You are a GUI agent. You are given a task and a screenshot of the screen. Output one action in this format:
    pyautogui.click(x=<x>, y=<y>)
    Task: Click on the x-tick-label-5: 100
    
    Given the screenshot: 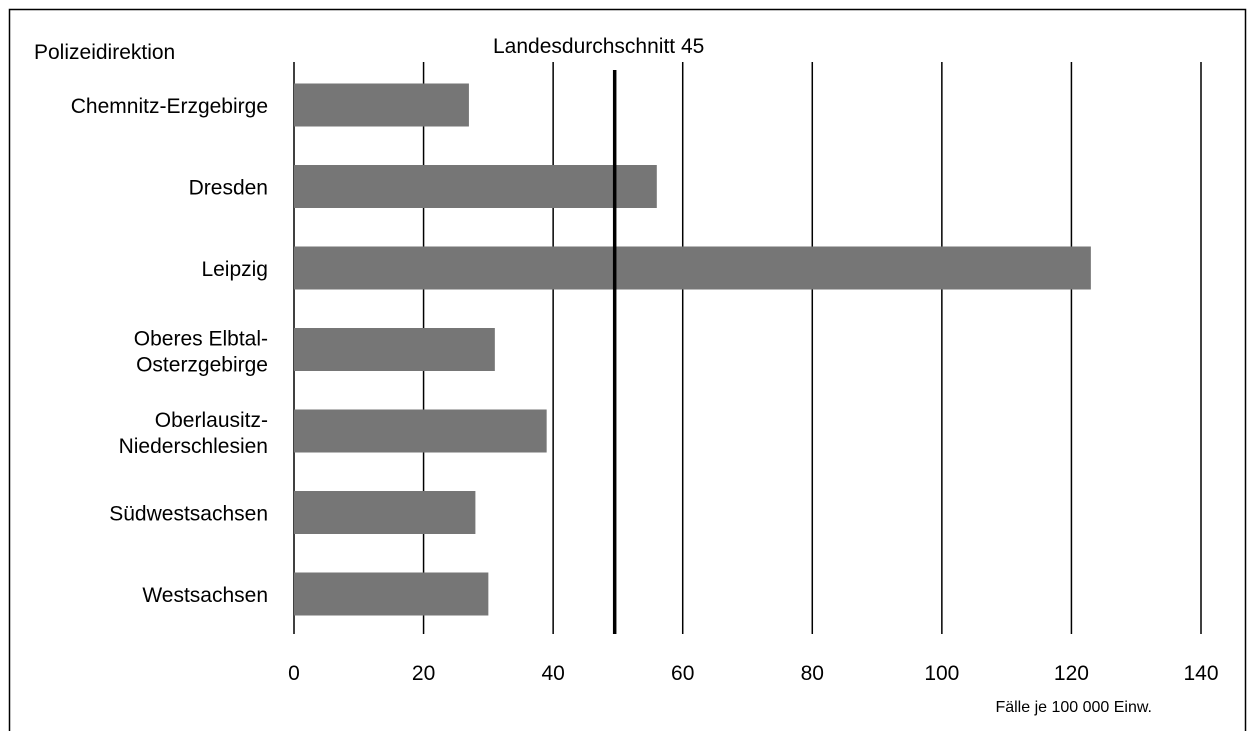 What is the action you would take?
    pyautogui.click(x=941, y=673)
    